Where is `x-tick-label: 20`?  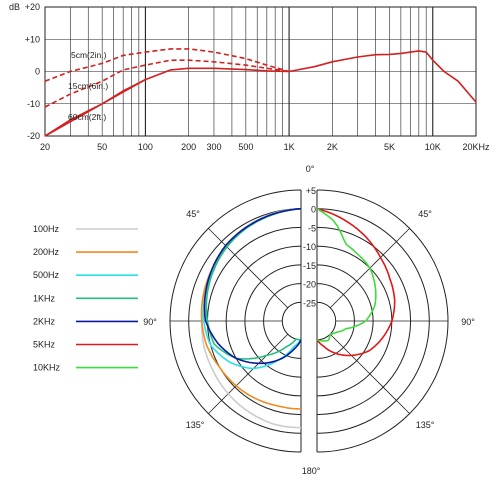
x-tick-label: 20 is located at coordinates (45, 147).